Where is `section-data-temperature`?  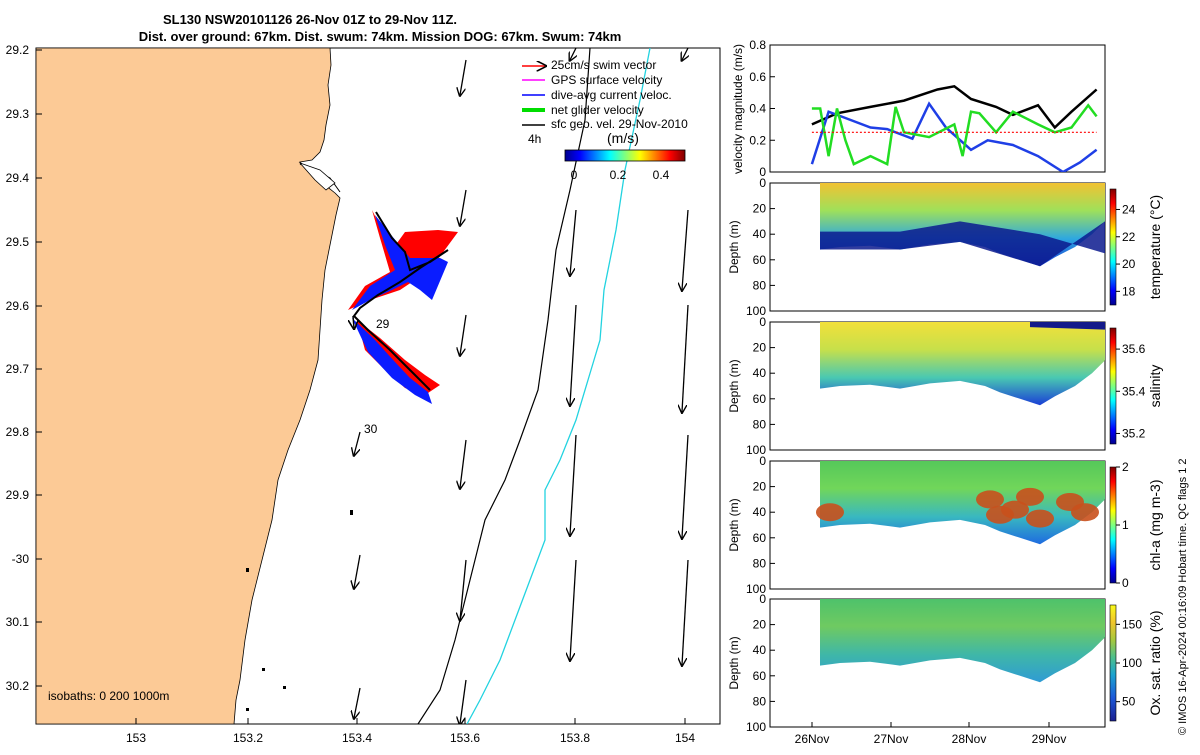
section-data-temperature is located at coordinates (962, 225).